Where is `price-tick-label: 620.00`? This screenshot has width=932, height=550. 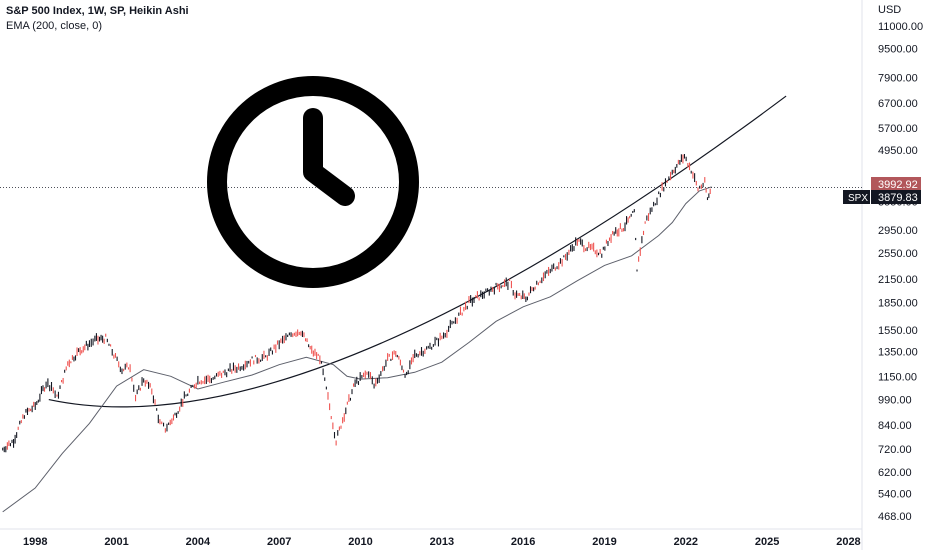
price-tick-label: 620.00 is located at coordinates (895, 473).